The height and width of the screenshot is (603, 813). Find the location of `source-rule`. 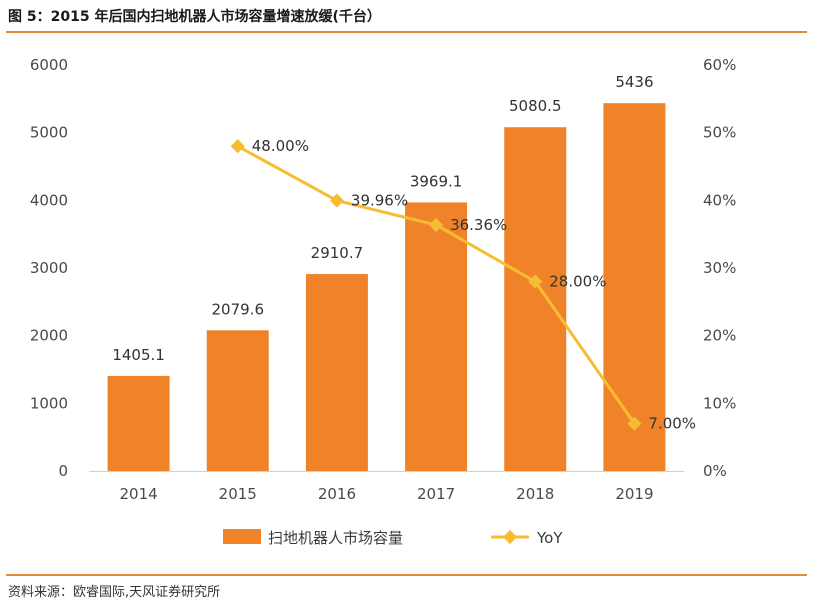

source-rule is located at coordinates (406, 575).